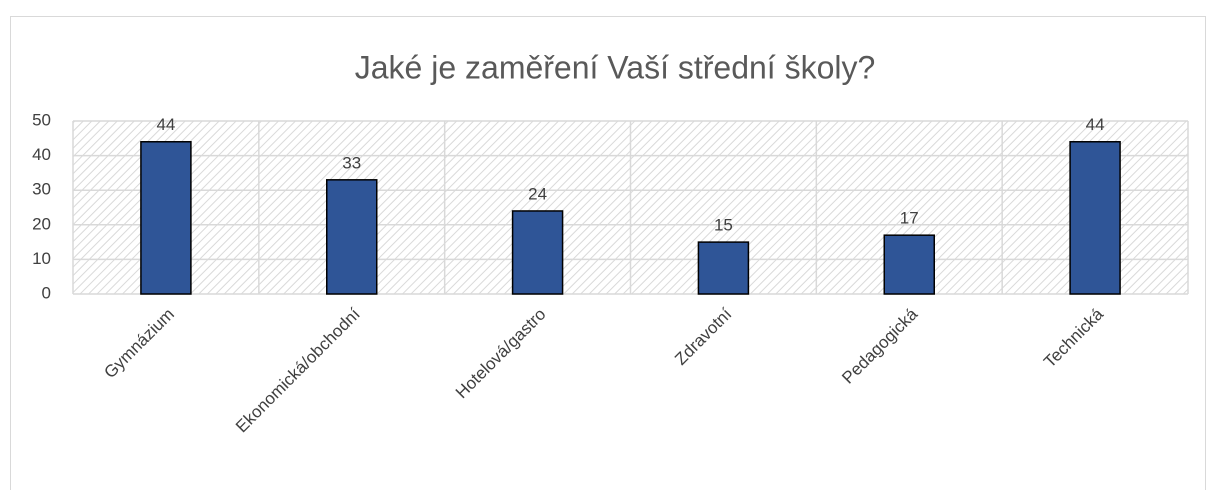 The image size is (1207, 490). I want to click on data-label: 33, so click(351, 162).